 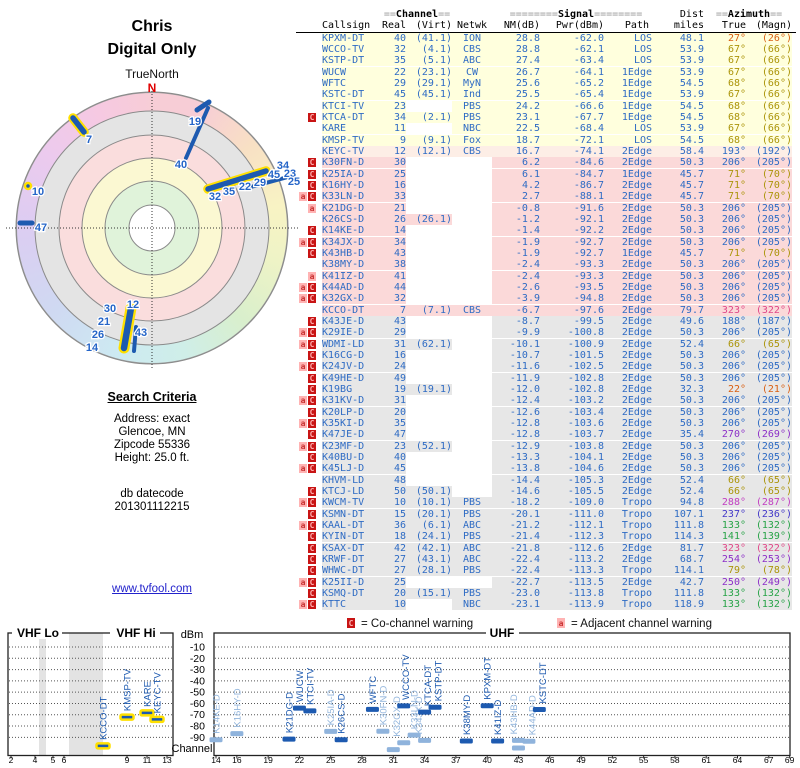 What do you see at coordinates (520, 582) in the screenshot?
I see `cell-nm: -22.7` at bounding box center [520, 582].